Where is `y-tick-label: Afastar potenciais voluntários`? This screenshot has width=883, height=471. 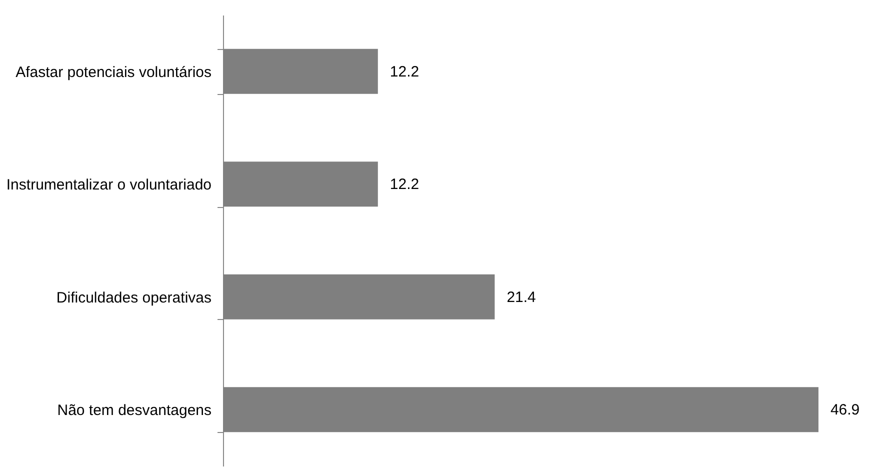
y-tick-label: Afastar potenciais voluntários is located at coordinates (114, 72).